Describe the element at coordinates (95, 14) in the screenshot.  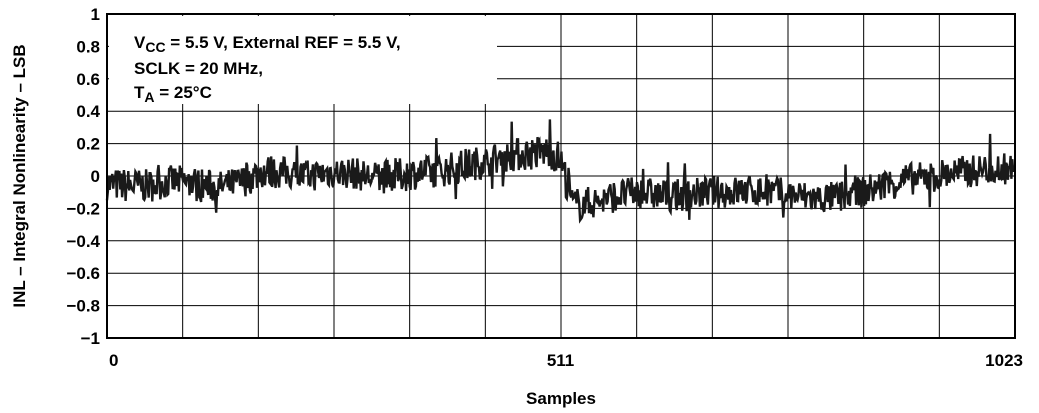
I see `y-tick-label: 1` at that location.